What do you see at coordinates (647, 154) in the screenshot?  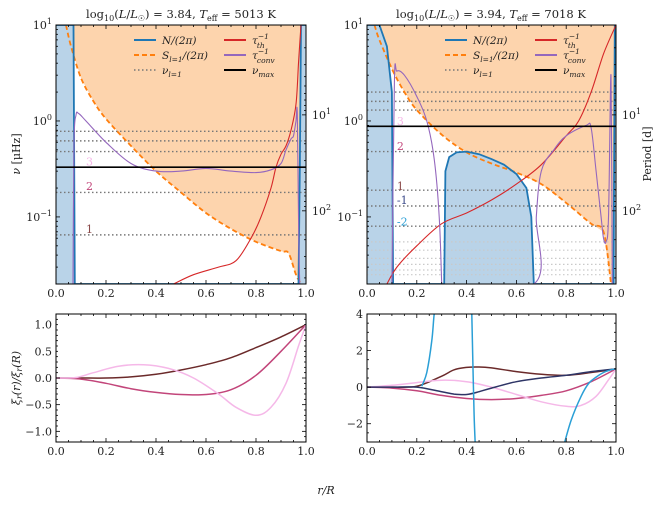 I see `y-axis-label-period: Period [d]` at bounding box center [647, 154].